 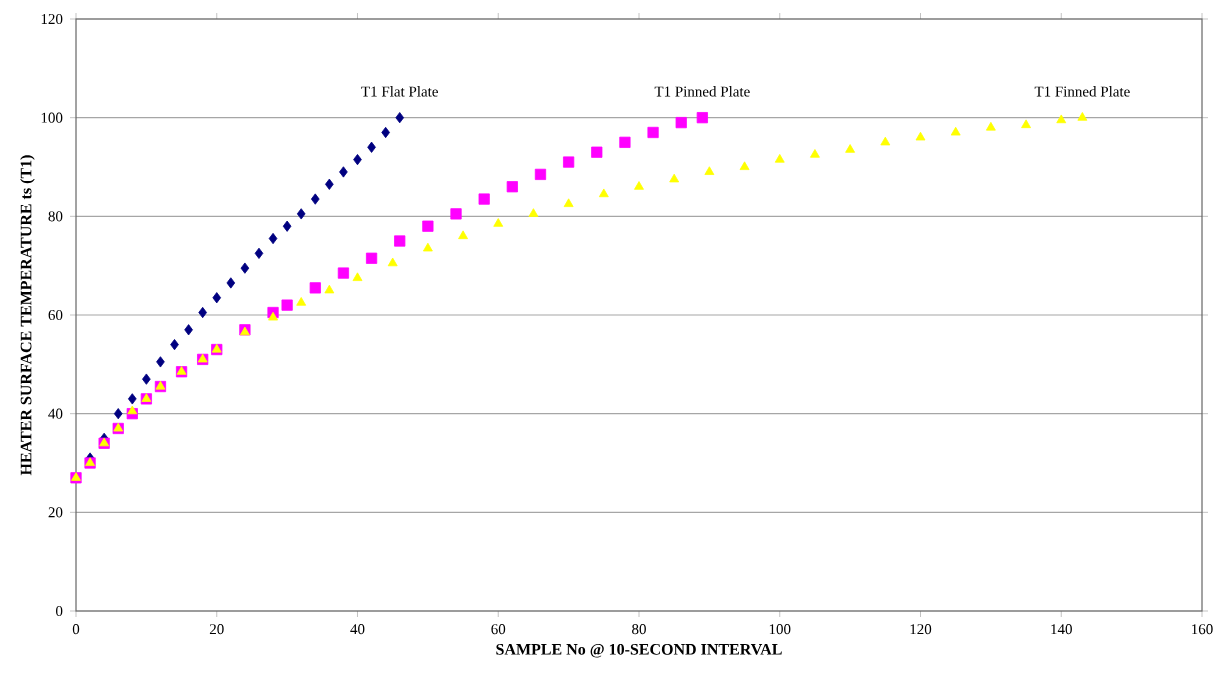 I want to click on y-tick-label: 0, so click(x=59, y=611).